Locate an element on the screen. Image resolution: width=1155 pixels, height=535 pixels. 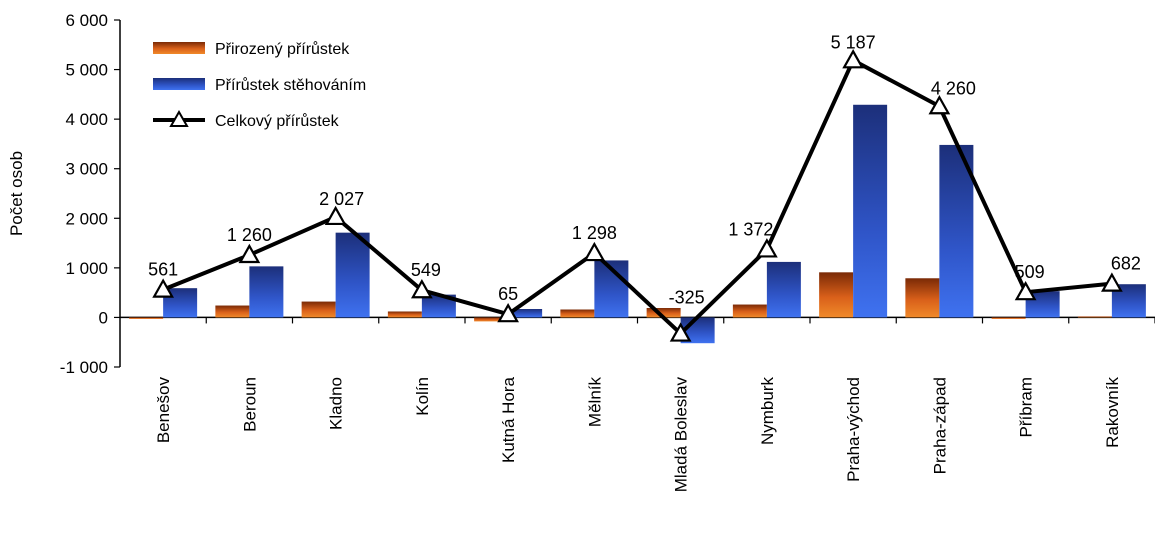
data-label: 1 372 is located at coordinates (750, 229).